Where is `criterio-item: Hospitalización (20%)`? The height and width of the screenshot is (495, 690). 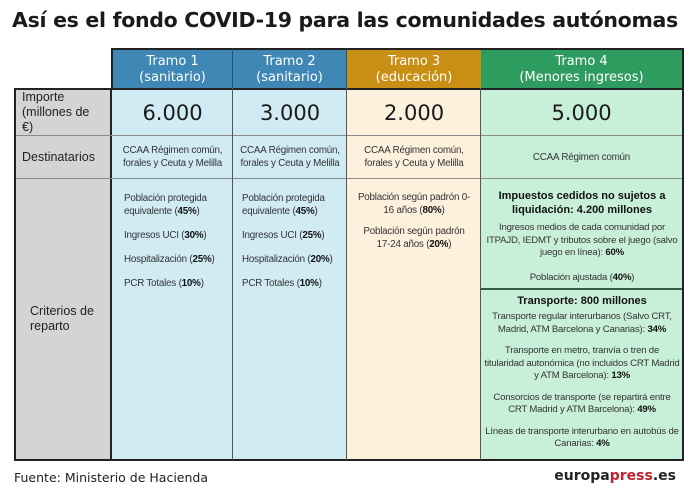
criterio-item: Hospitalización (20%) is located at coordinates (287, 259).